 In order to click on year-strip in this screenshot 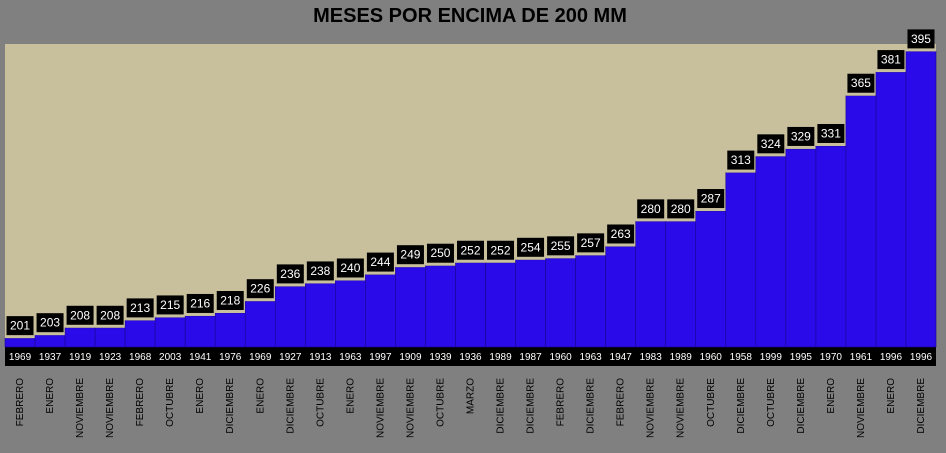, I will do `click(470, 356)`.